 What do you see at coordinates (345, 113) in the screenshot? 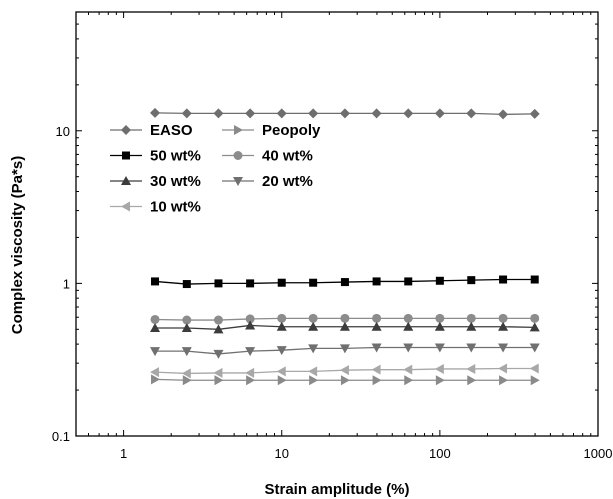
I see `series-easo` at bounding box center [345, 113].